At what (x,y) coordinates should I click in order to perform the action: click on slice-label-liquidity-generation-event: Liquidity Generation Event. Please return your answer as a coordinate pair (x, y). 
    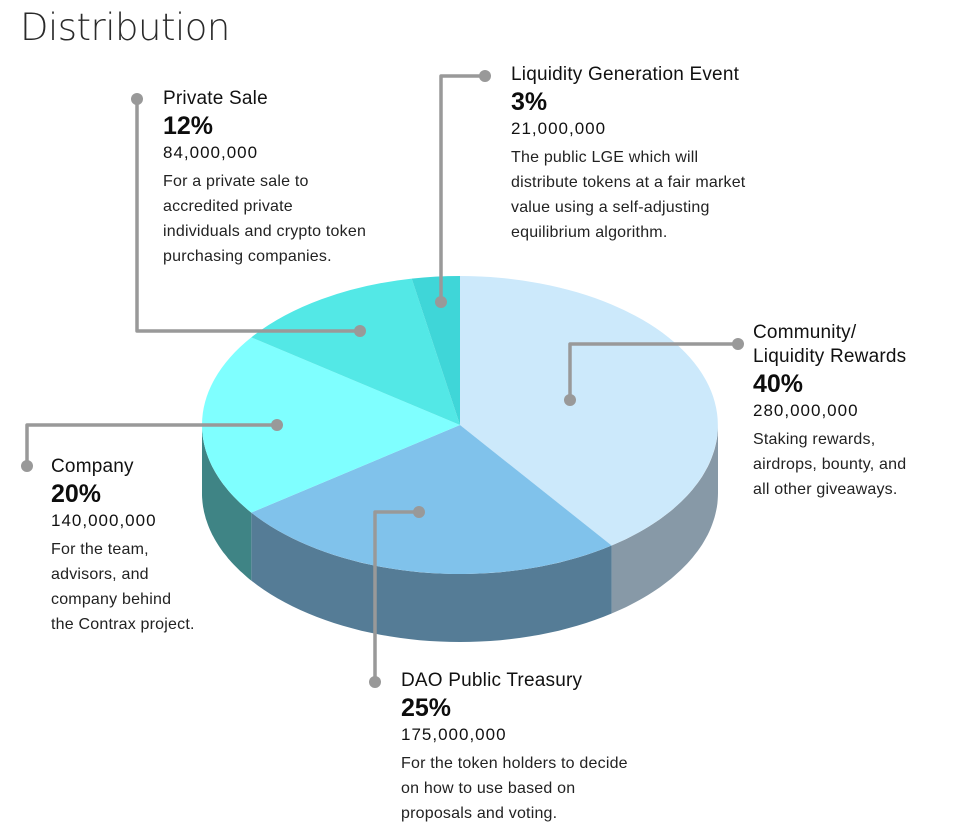
    Looking at the image, I should click on (625, 74).